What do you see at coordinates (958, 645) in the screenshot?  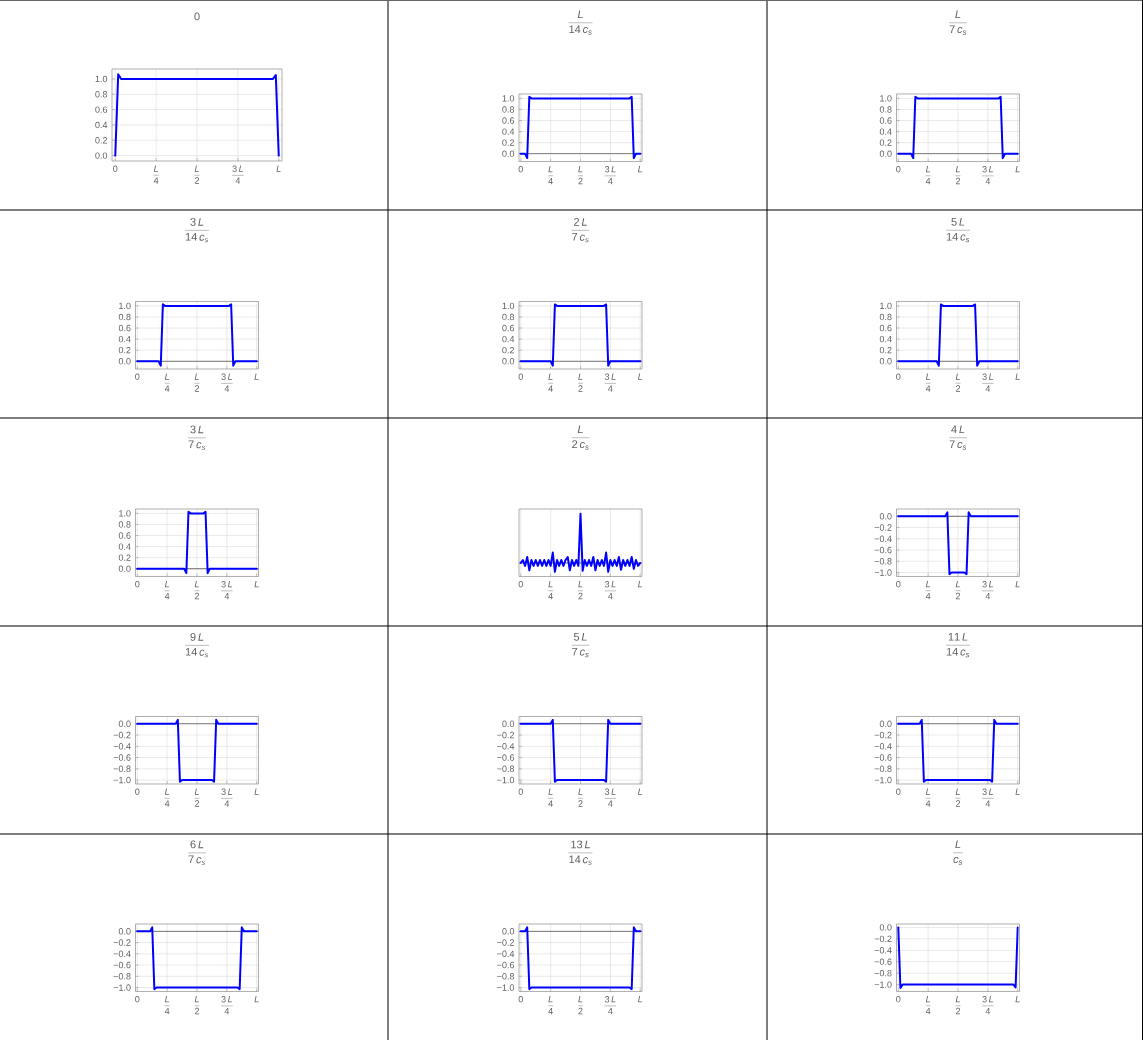 I see `chart-title: $\frac{11\,L}{14\,c_{s}}$` at bounding box center [958, 645].